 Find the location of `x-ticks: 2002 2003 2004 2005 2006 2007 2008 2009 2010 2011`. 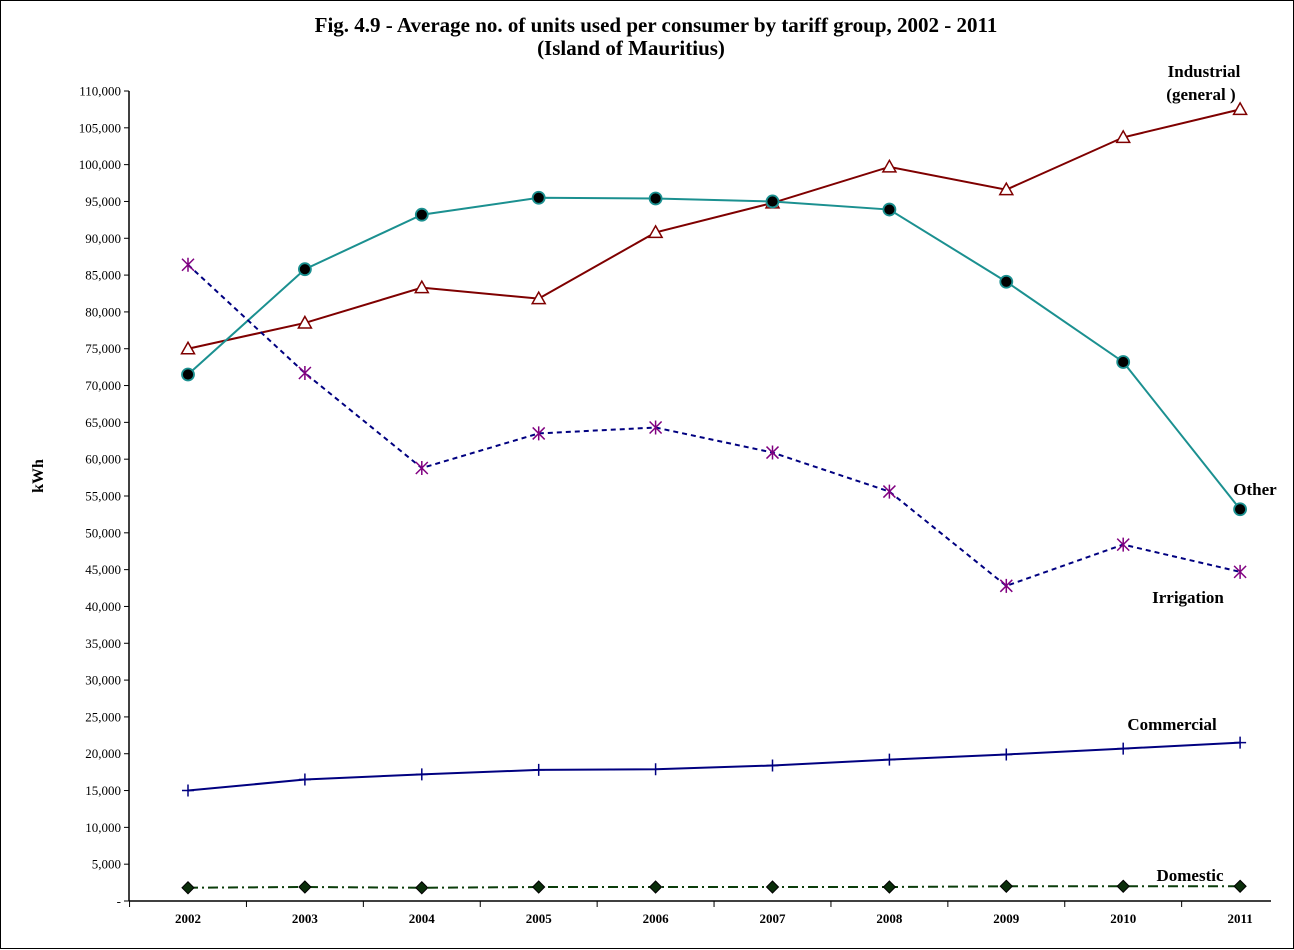

x-ticks: 2002 2003 2004 2005 2006 2007 2008 2009 2010 2011 is located at coordinates (691, 913).